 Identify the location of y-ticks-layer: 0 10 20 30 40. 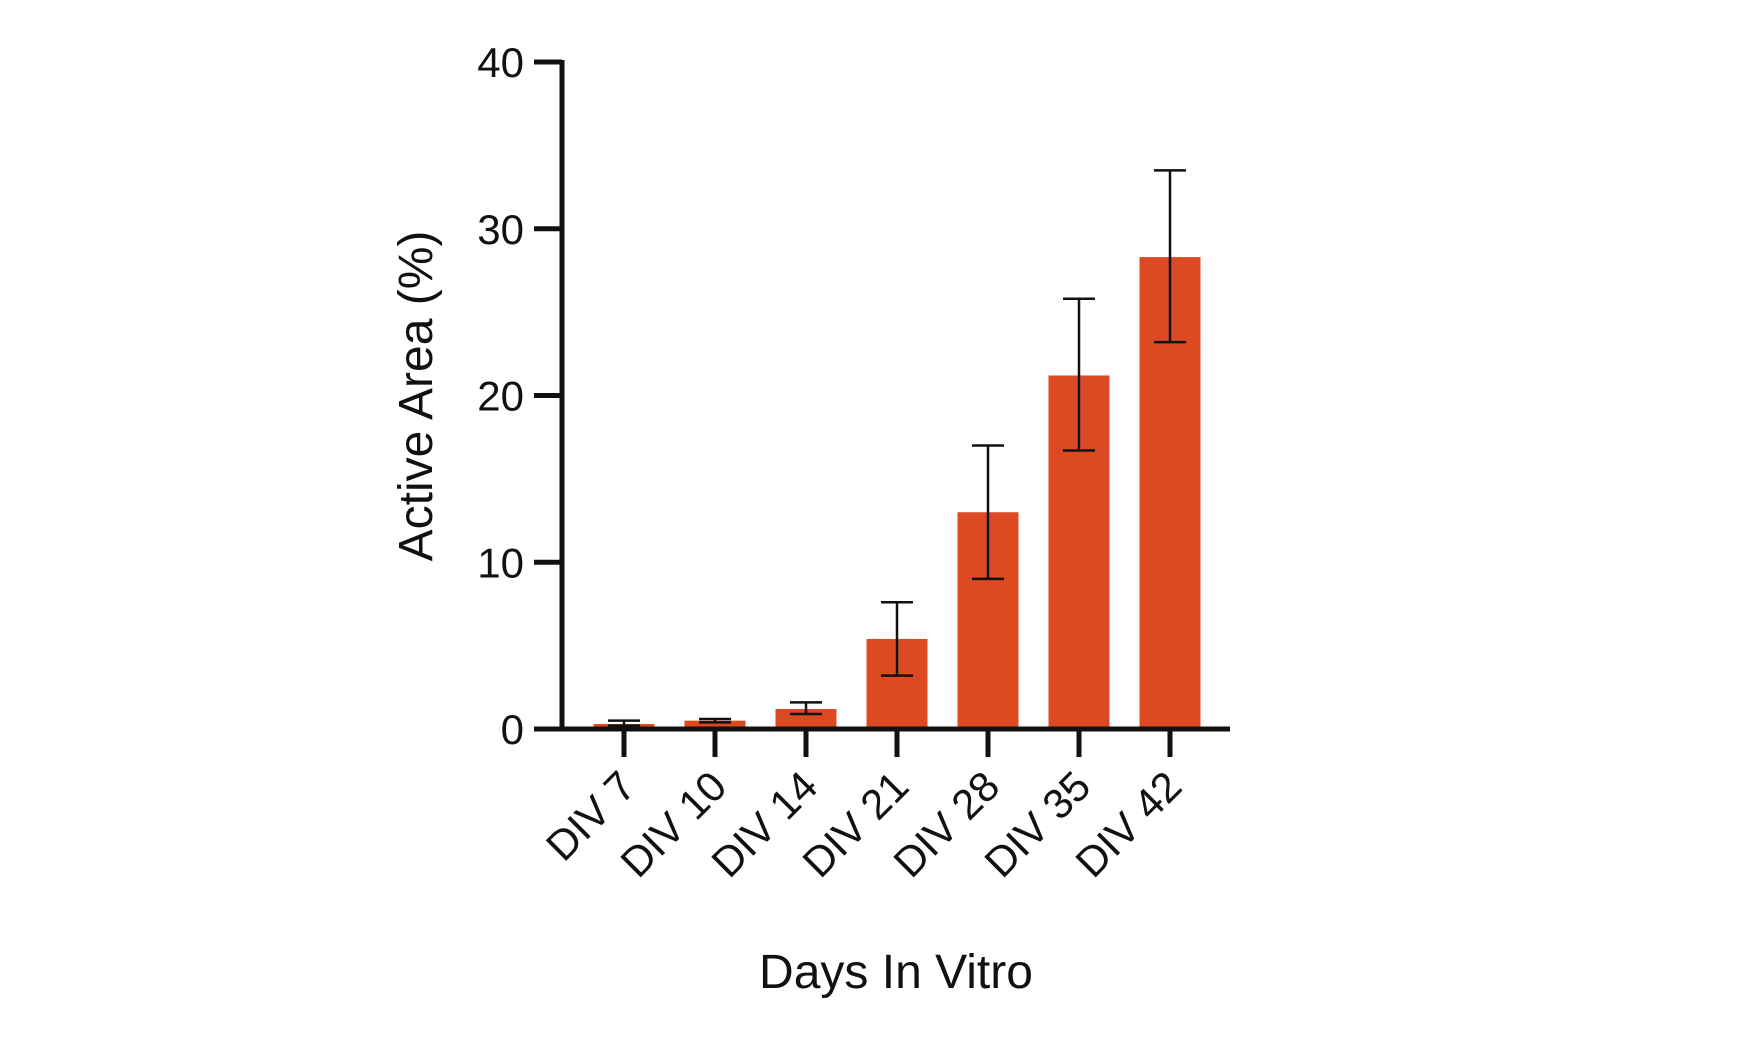
(519, 396).